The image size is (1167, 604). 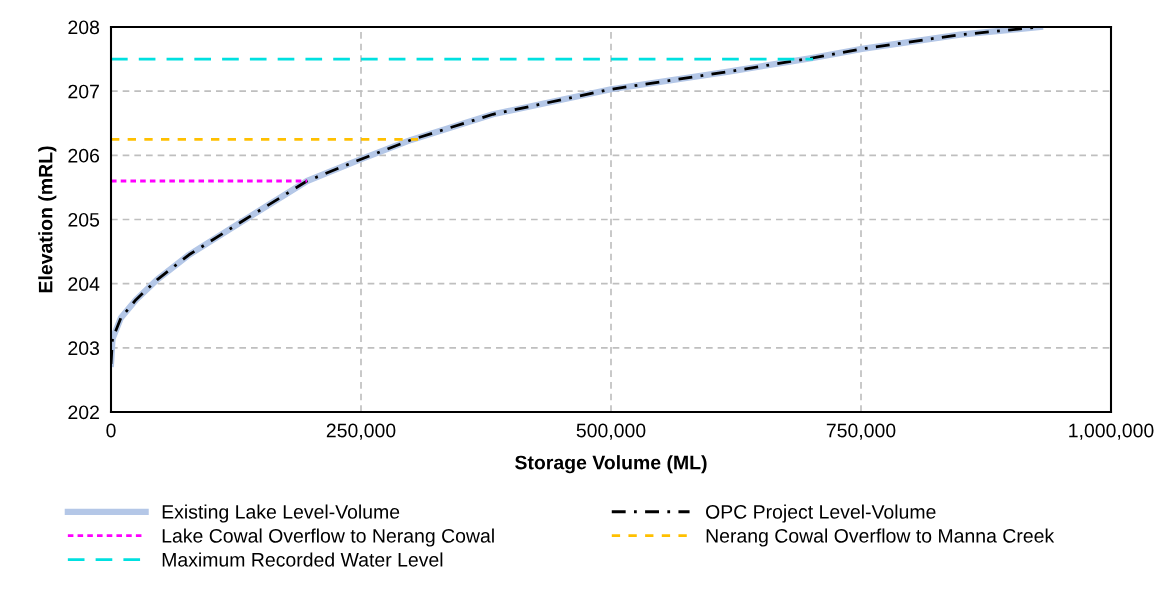 What do you see at coordinates (84, 155) in the screenshot?
I see `y-tick-label: 206` at bounding box center [84, 155].